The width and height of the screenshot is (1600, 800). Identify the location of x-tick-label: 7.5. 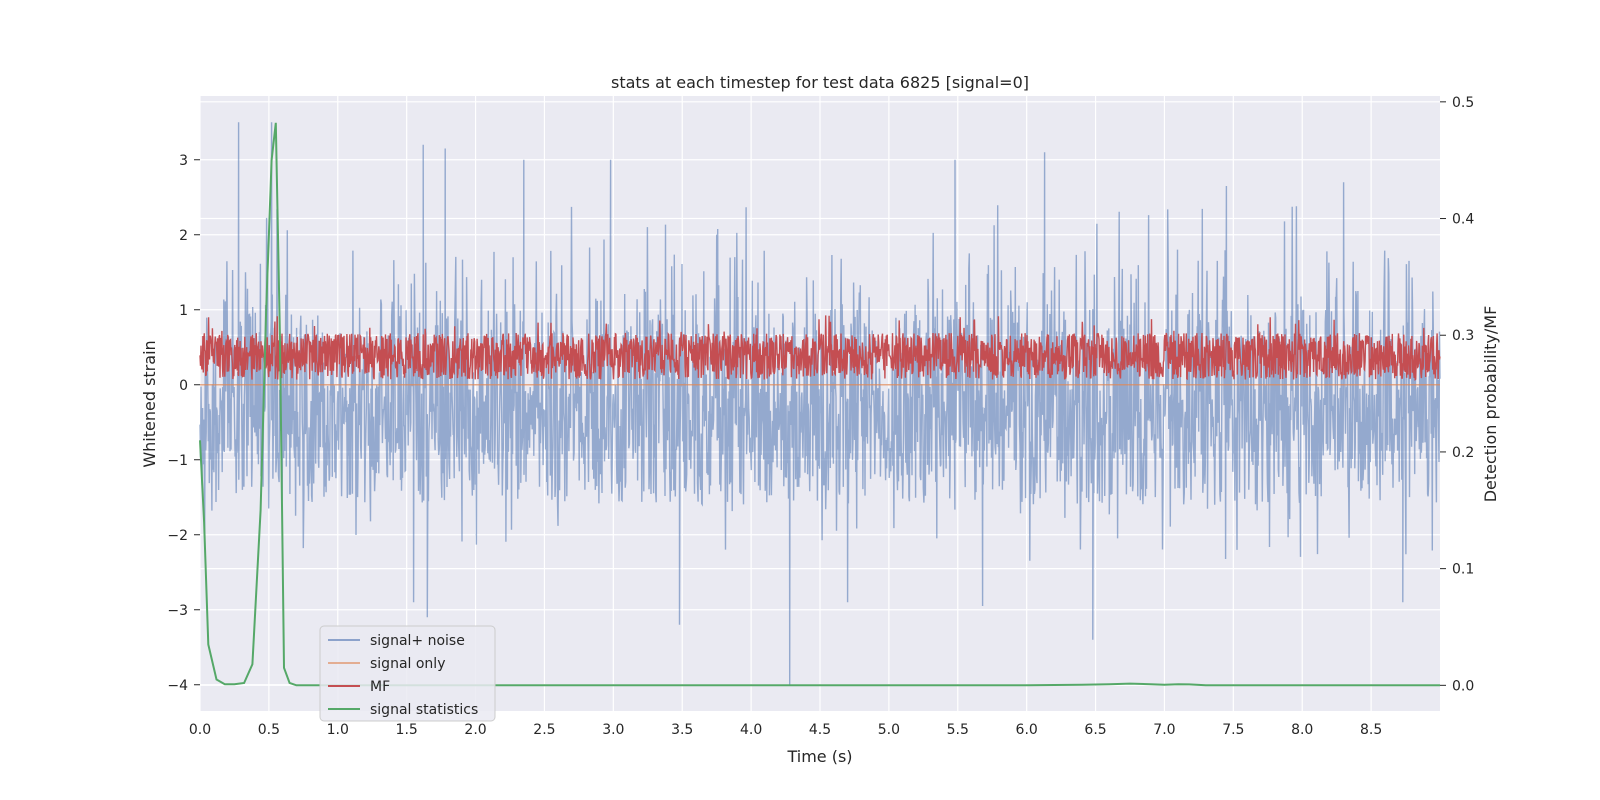
(1233, 730).